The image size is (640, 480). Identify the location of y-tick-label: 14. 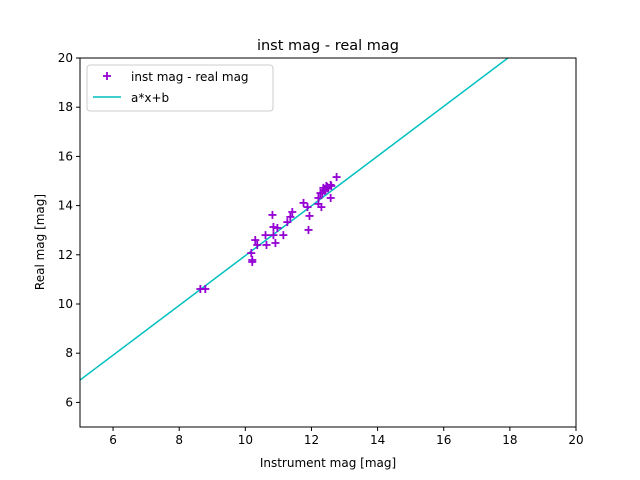
(65, 206).